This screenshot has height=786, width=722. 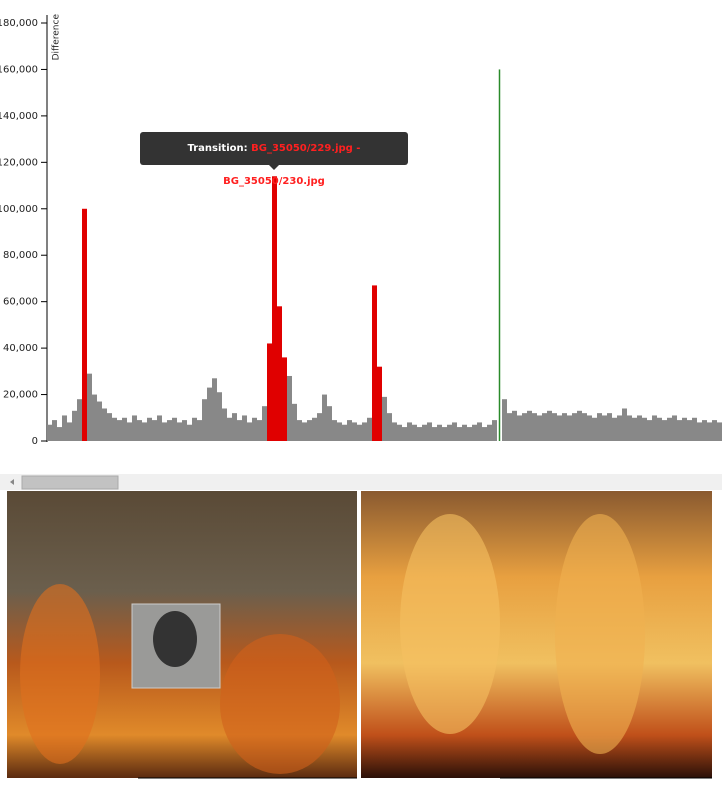 What do you see at coordinates (361, 482) in the screenshot?
I see `scrollbar` at bounding box center [361, 482].